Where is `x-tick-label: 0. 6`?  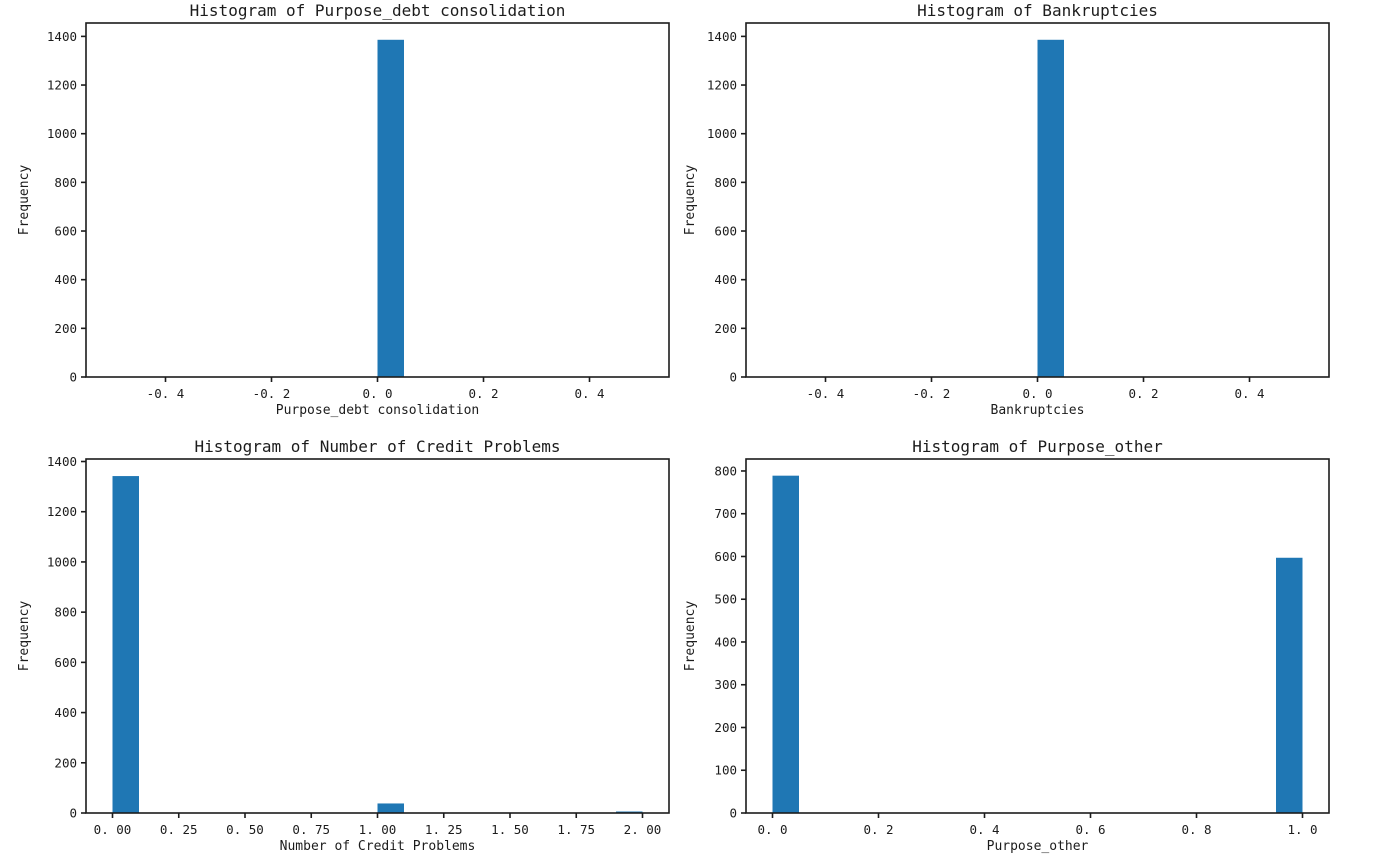 x-tick-label: 0. 6 is located at coordinates (1090, 829).